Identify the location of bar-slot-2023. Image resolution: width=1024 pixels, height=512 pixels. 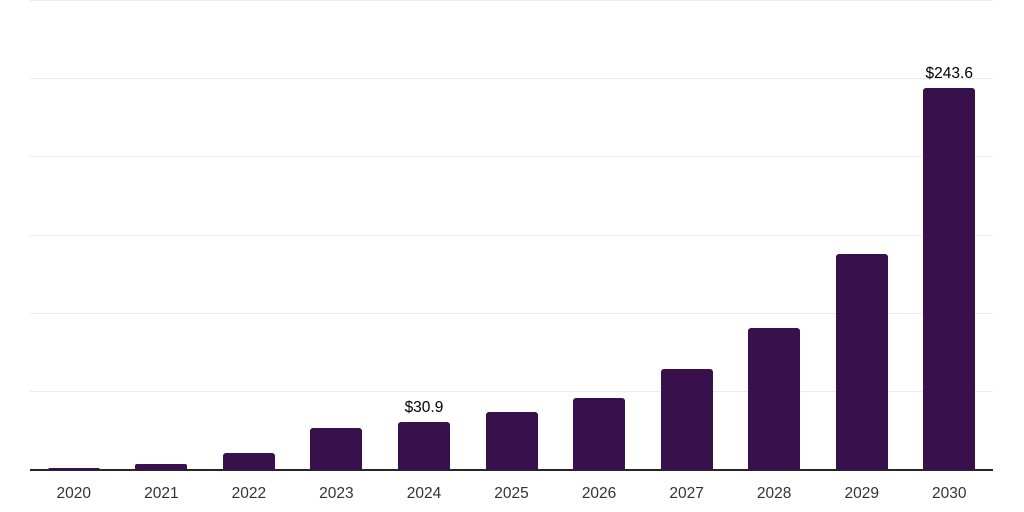
(337, 235).